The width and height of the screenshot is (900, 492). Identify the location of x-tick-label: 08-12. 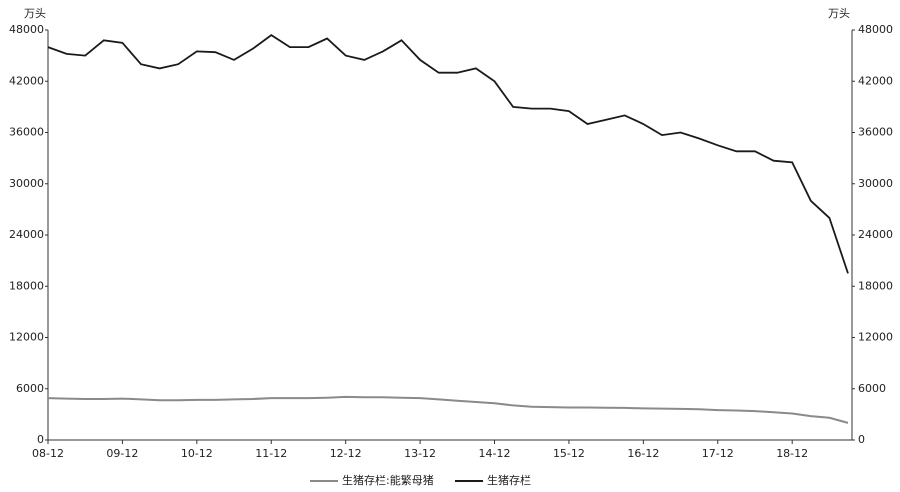
(48, 453).